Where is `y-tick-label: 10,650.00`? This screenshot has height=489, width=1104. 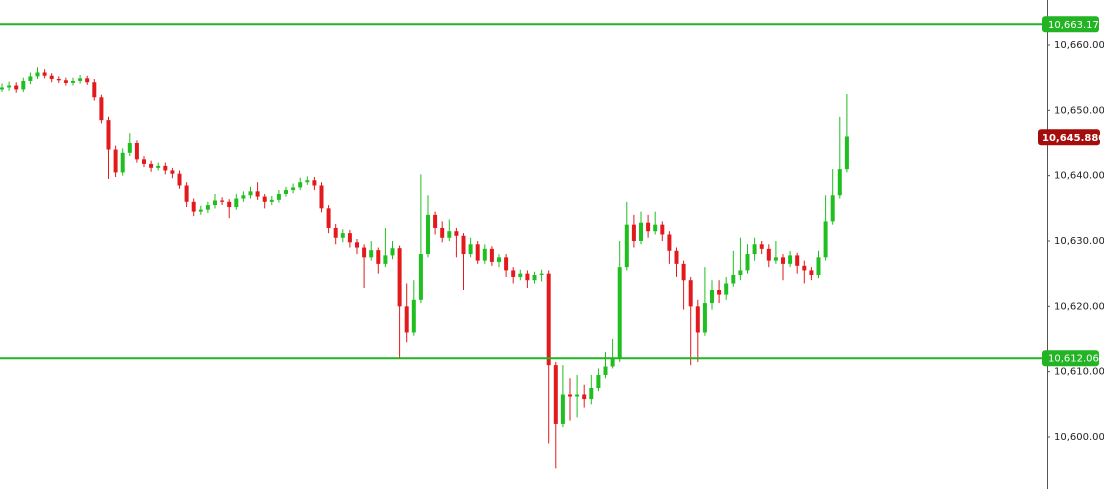
y-tick-label: 10,650.00 is located at coordinates (1079, 110).